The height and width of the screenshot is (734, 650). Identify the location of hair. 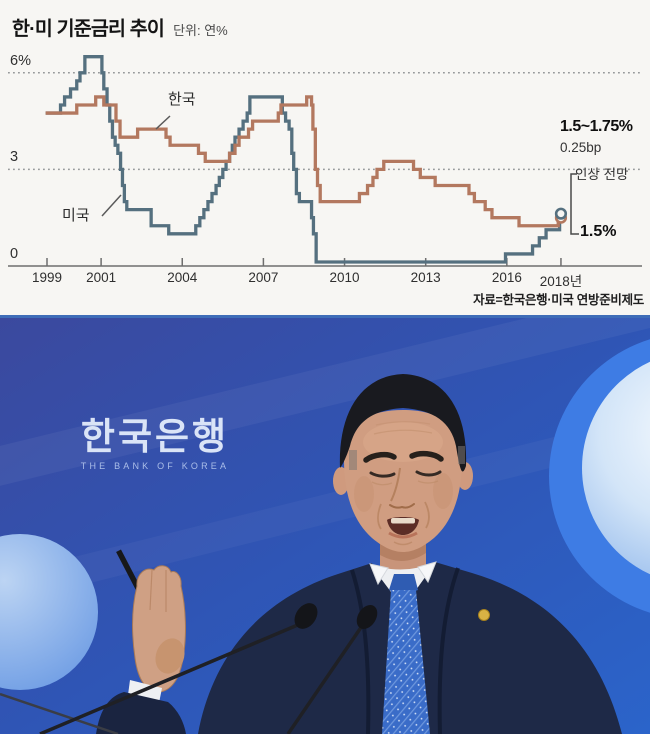
(403, 423).